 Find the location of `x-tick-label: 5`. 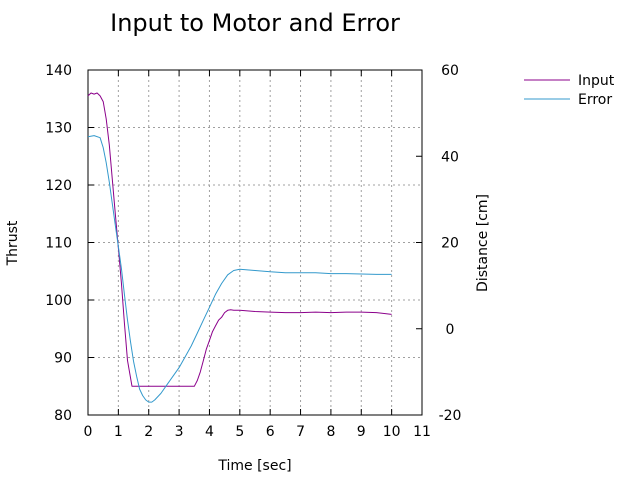

x-tick-label: 5 is located at coordinates (239, 432).